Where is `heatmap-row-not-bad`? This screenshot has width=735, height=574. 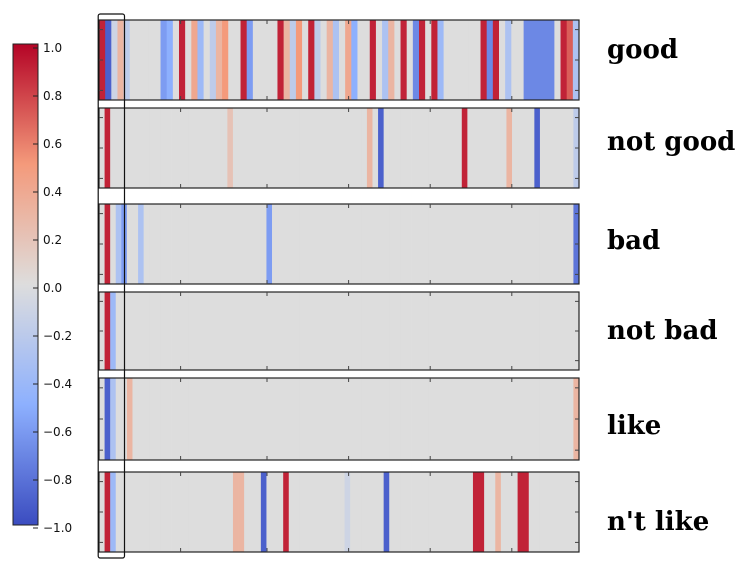
heatmap-row-not-bad is located at coordinates (339, 331).